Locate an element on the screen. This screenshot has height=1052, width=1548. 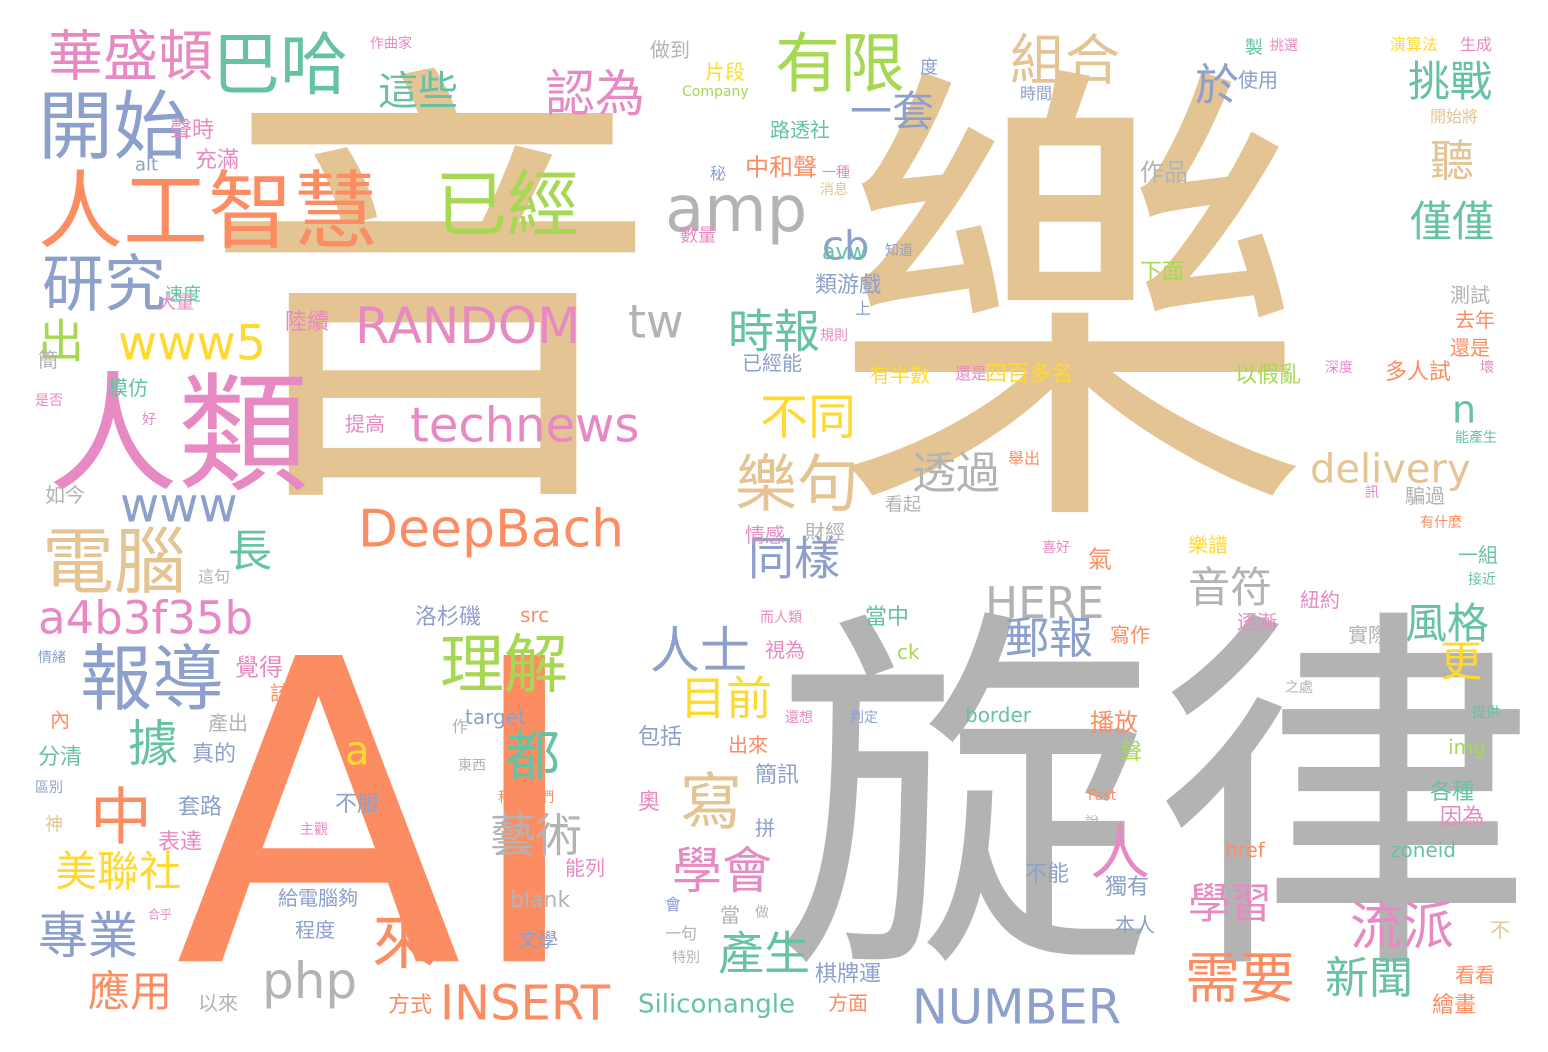
word: www is located at coordinates (179, 505).